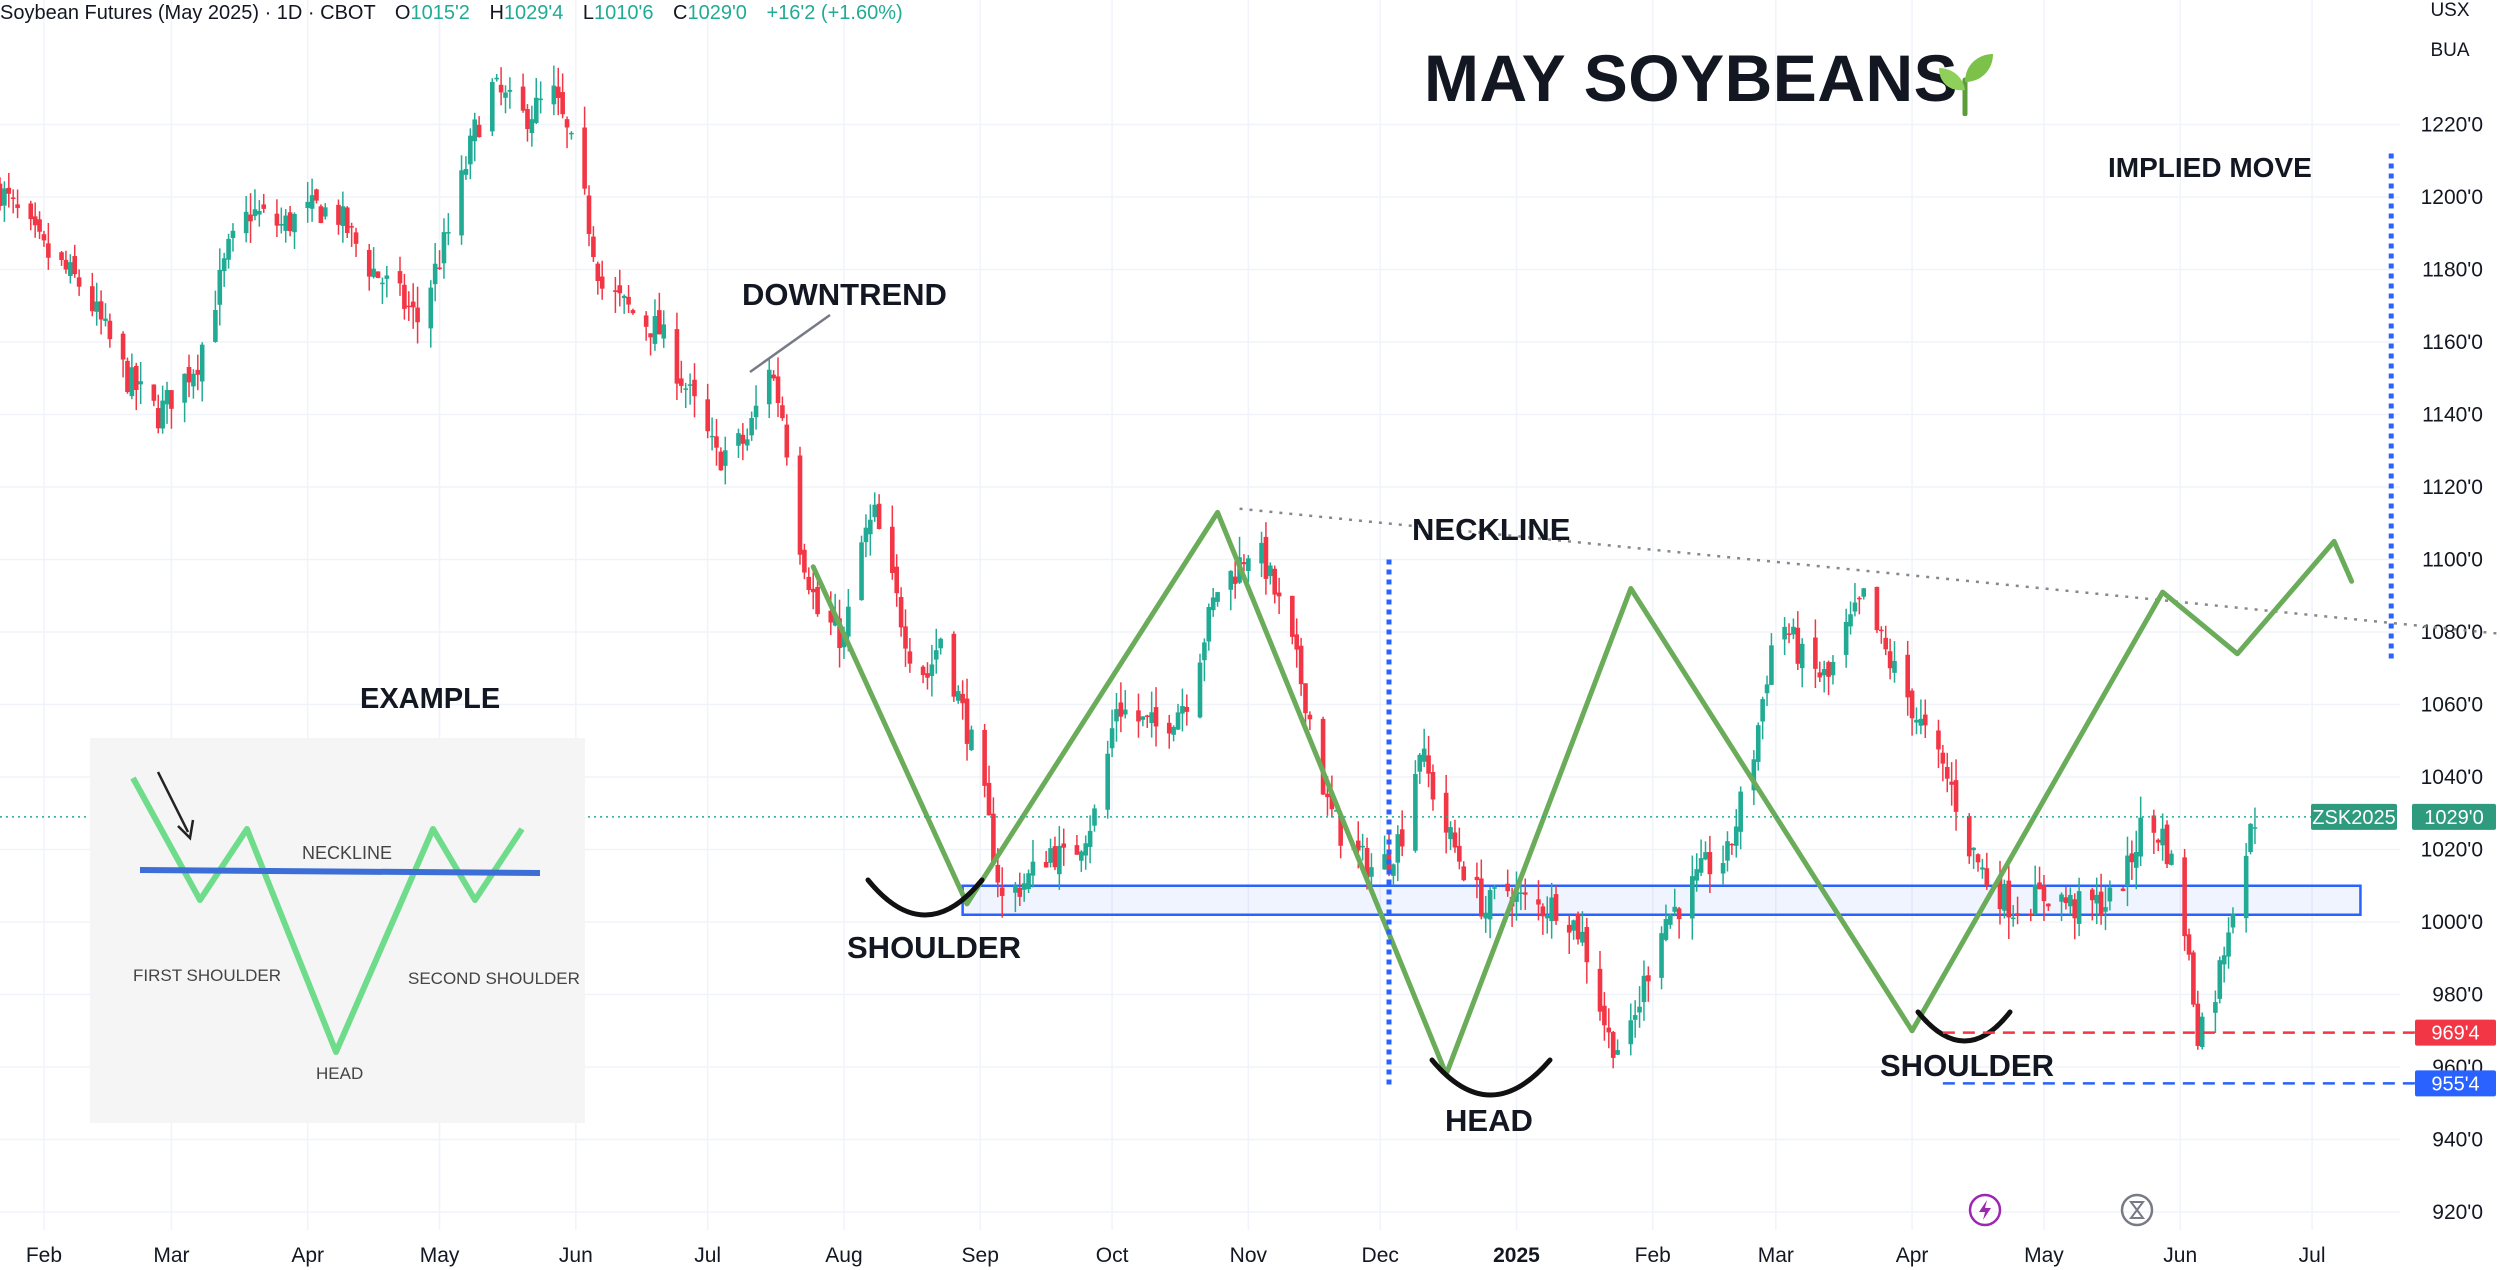 This screenshot has height=1270, width=2500. I want to click on low-label: L, so click(588, 13).